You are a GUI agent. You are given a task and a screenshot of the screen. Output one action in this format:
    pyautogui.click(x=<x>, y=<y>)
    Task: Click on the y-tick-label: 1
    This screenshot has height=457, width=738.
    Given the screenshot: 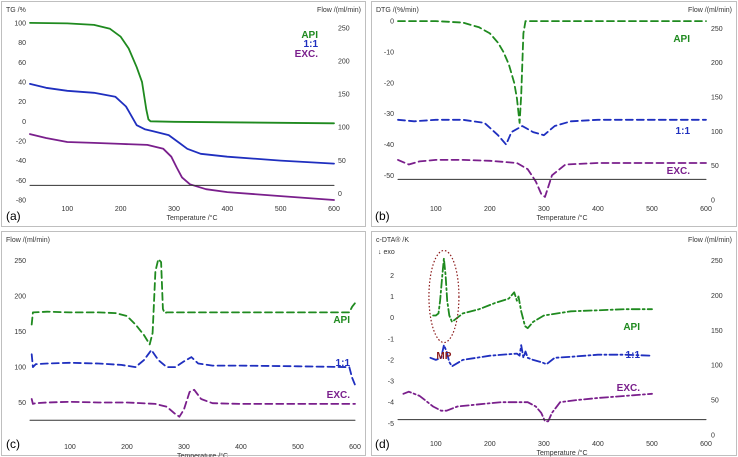 What is the action you would take?
    pyautogui.click(x=392, y=297)
    